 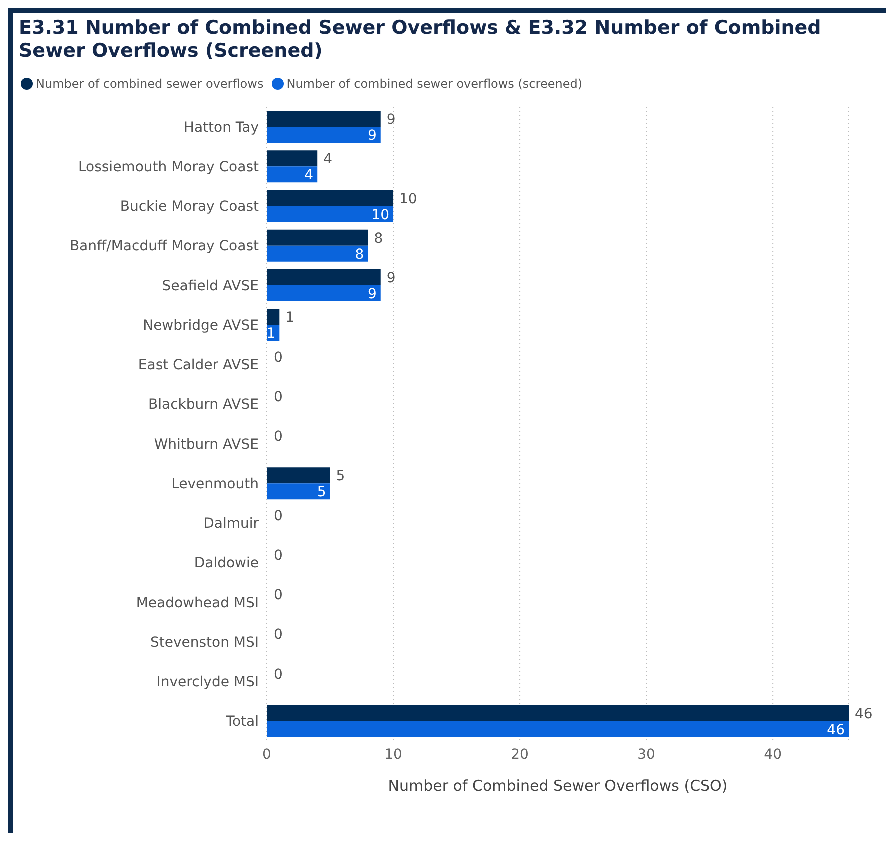 What do you see at coordinates (647, 754) in the screenshot?
I see `x-tick-label: 30` at bounding box center [647, 754].